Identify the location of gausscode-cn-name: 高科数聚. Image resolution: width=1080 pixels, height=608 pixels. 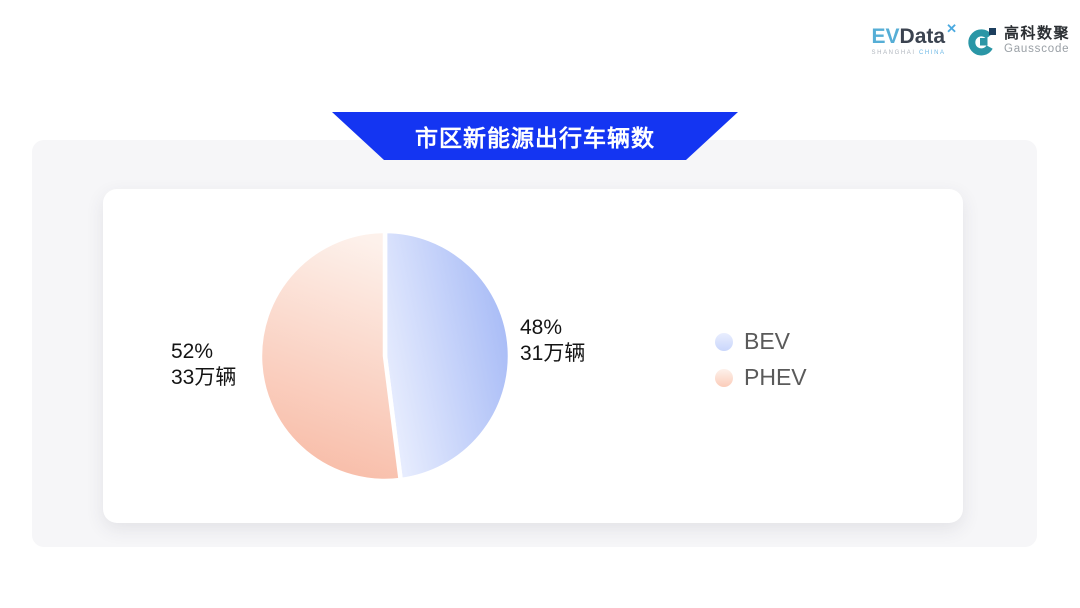
(1036, 34).